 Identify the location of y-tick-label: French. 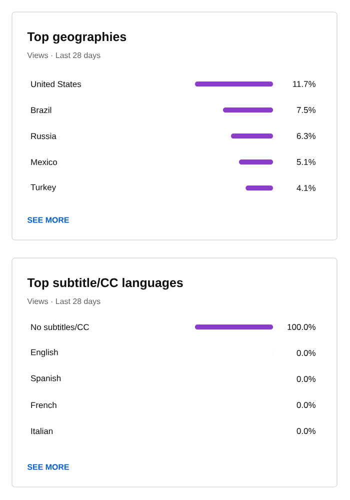
(43, 405).